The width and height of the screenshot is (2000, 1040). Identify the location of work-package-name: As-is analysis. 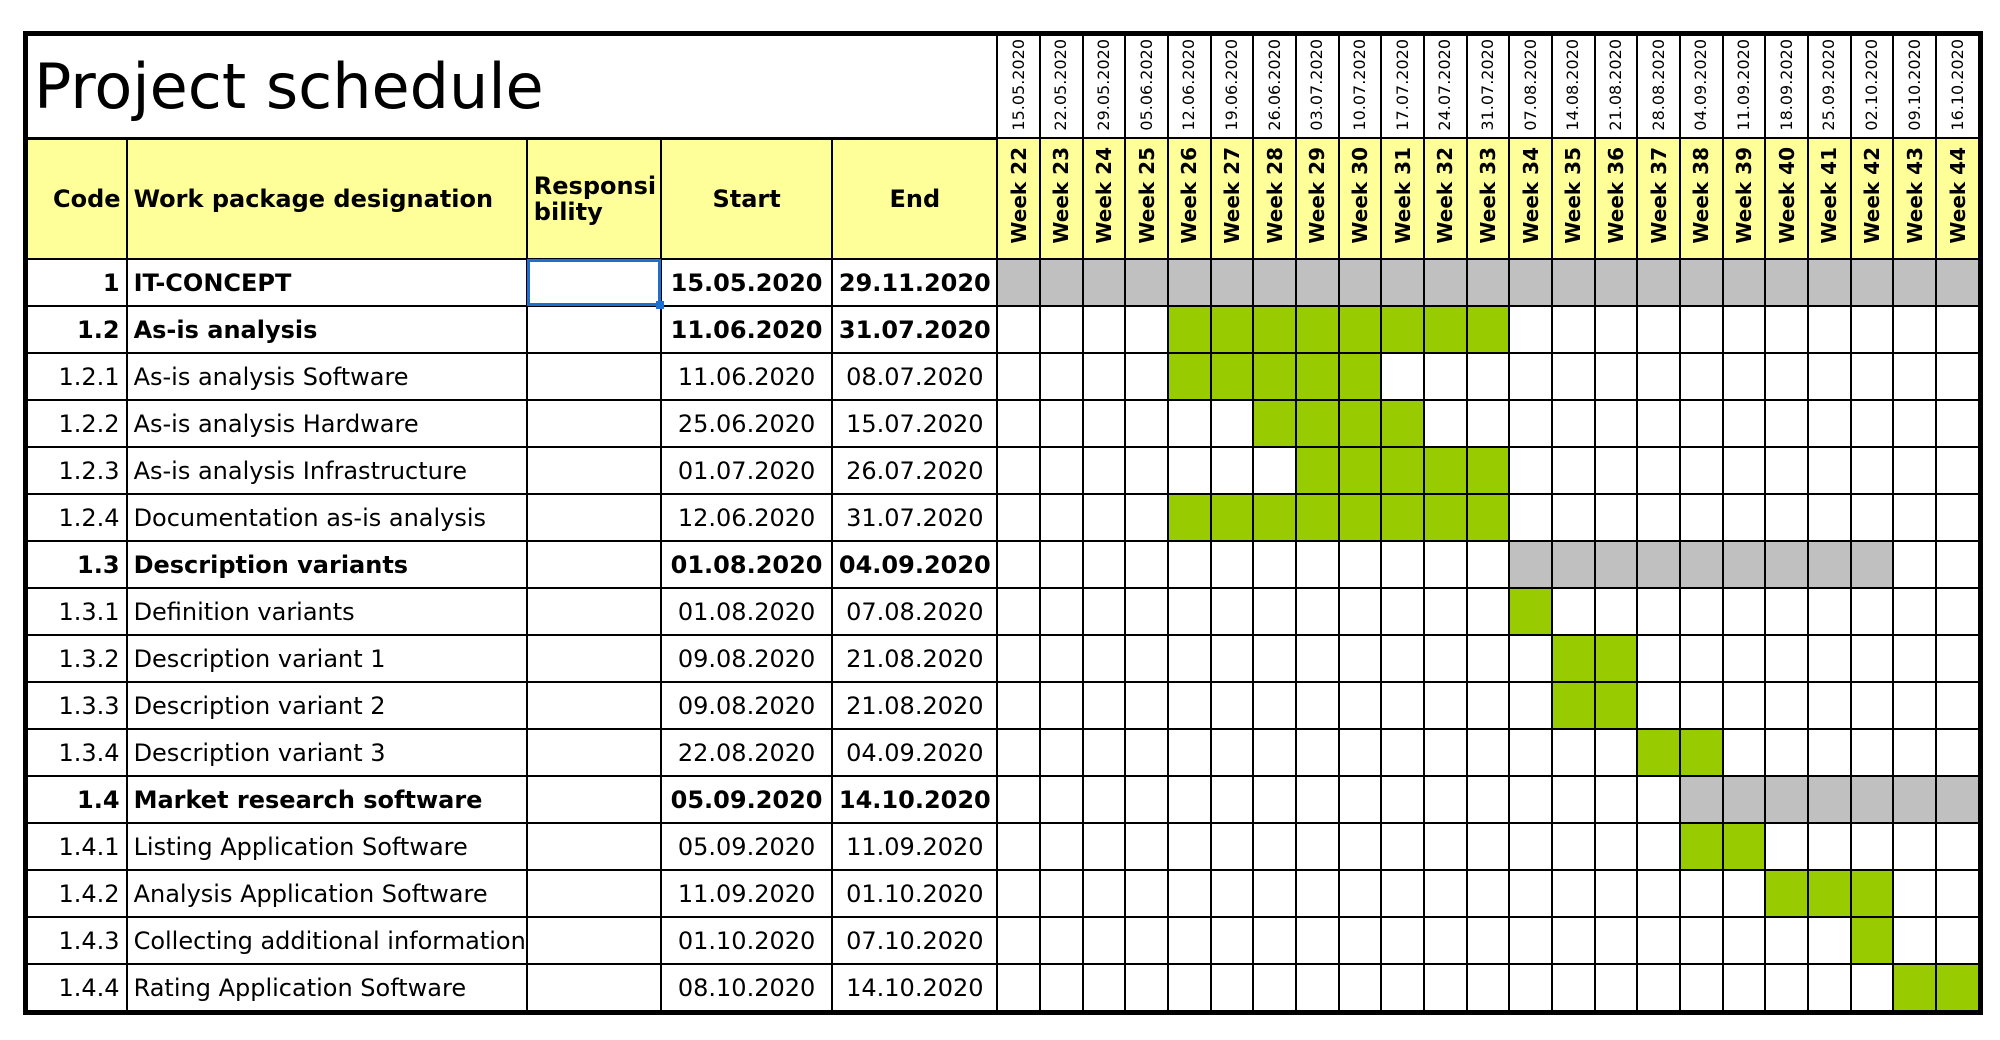
(326, 329).